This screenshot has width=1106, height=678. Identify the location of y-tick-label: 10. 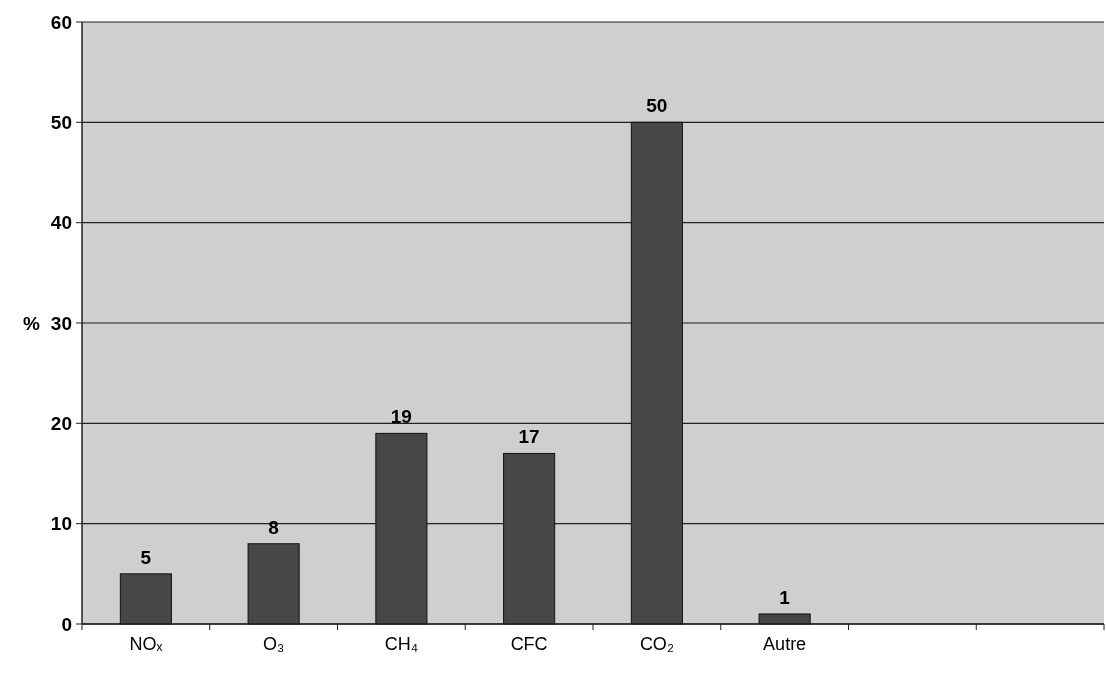
(61, 524).